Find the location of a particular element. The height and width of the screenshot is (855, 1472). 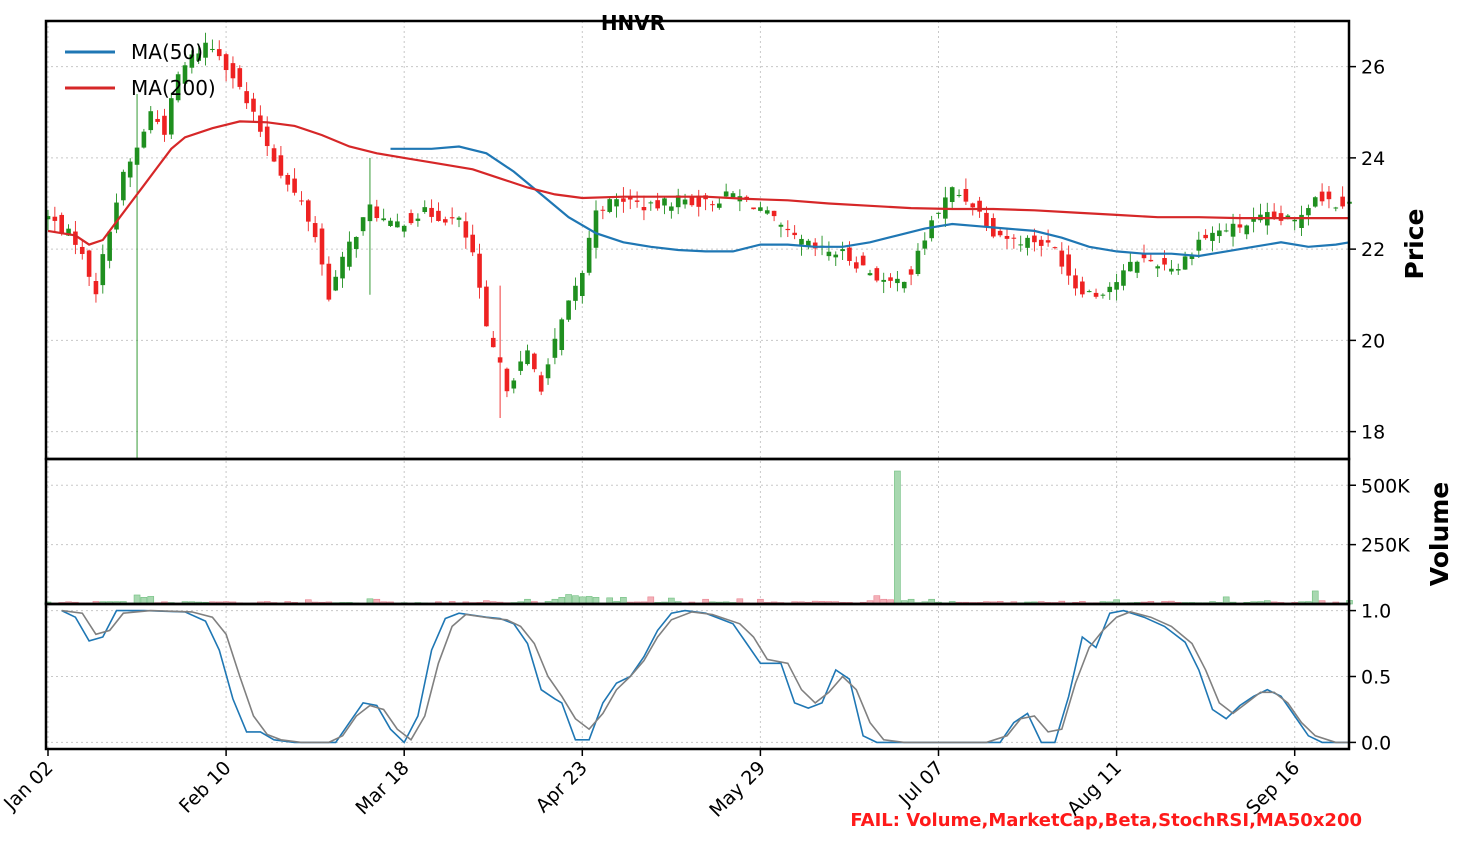

x-tick-label: Jan 02 is located at coordinates (29, 786).